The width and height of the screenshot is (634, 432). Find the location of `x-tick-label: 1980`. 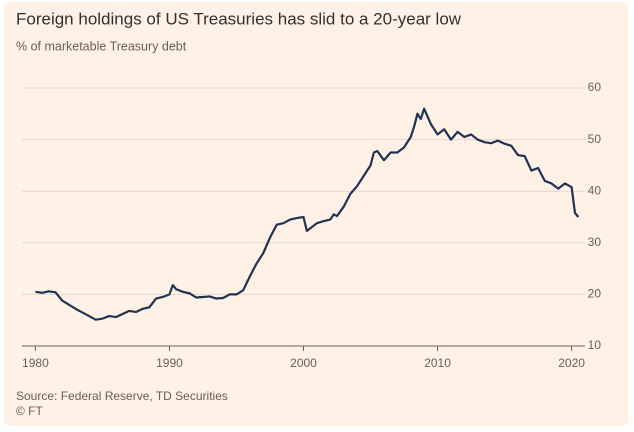

x-tick-label: 1980 is located at coordinates (35, 363).